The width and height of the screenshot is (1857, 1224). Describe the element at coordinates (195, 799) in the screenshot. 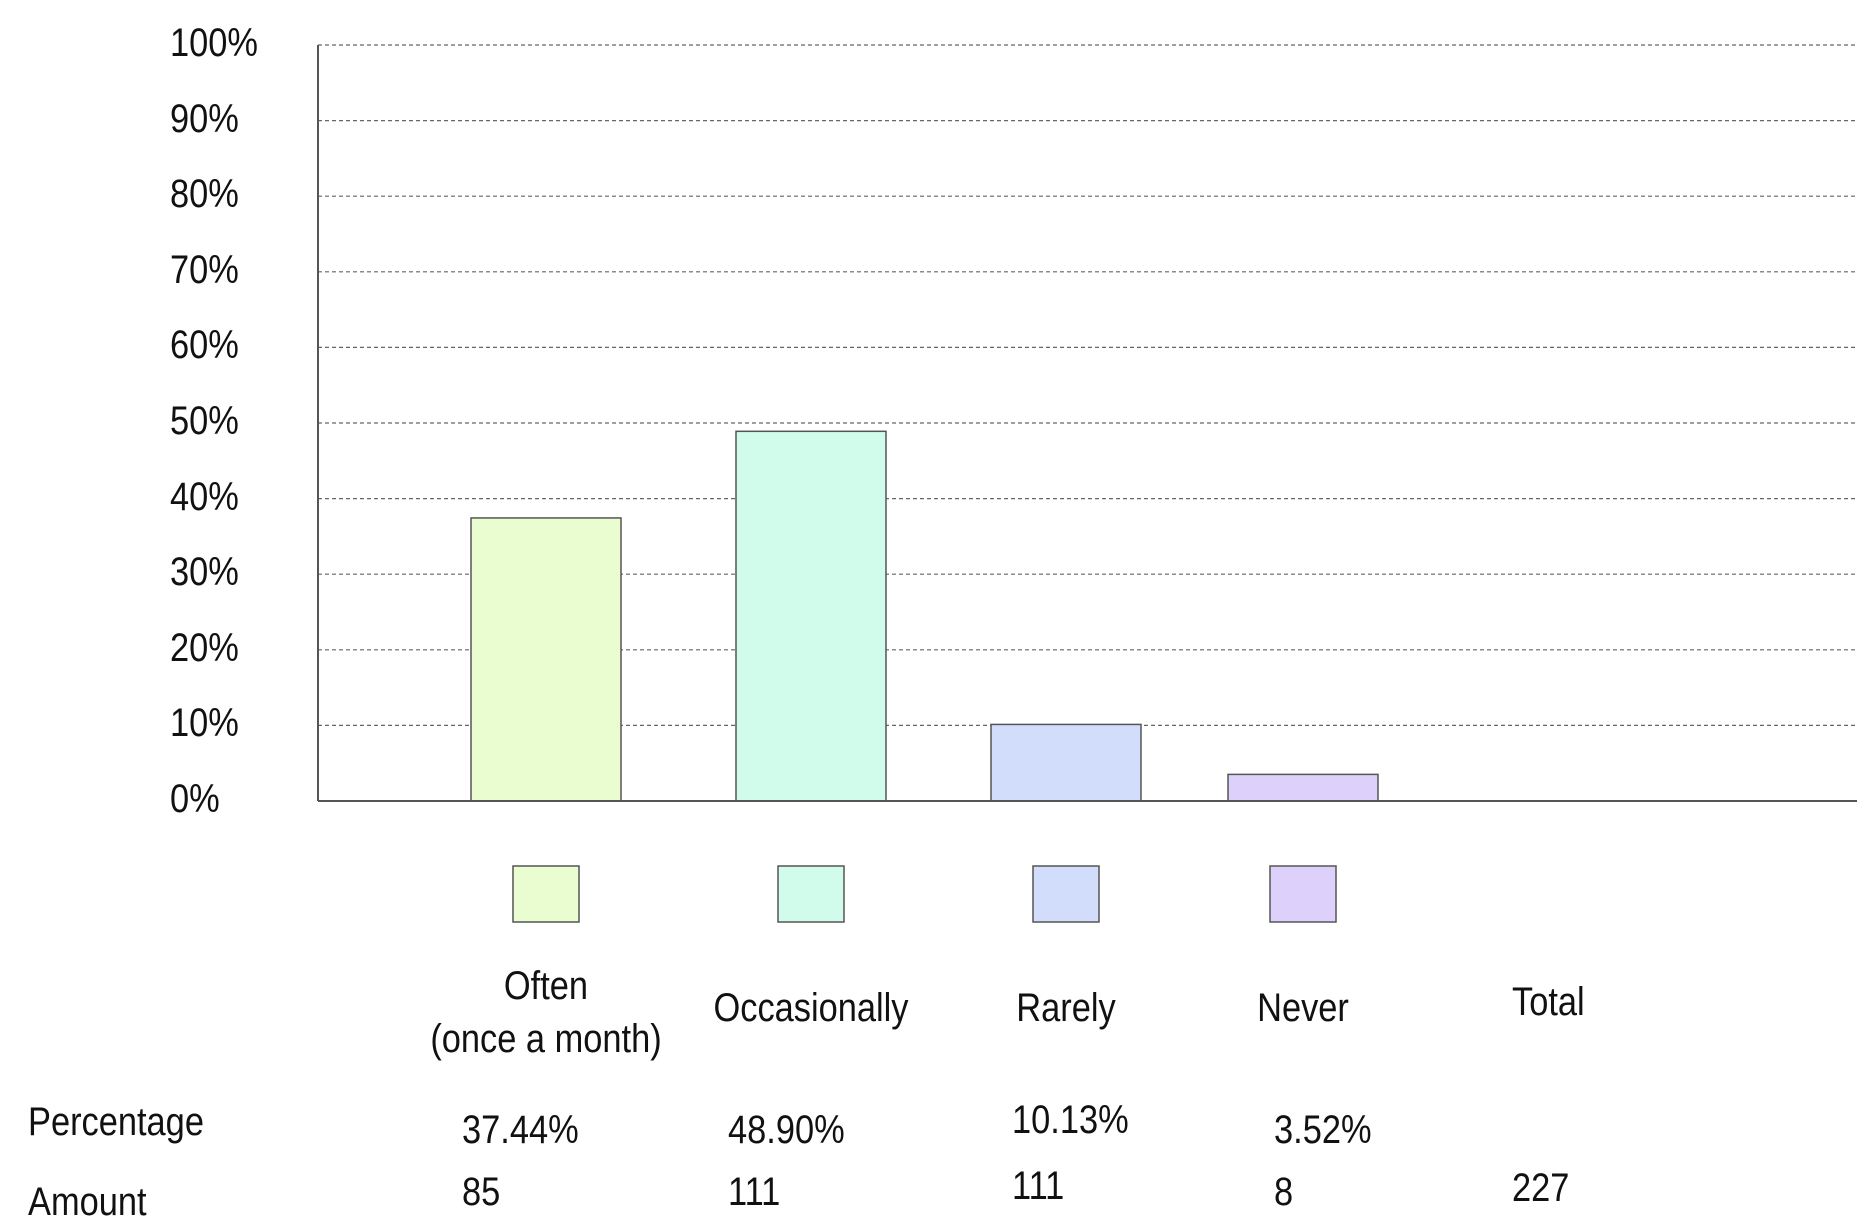

I see `y-tick-label: 0%` at that location.